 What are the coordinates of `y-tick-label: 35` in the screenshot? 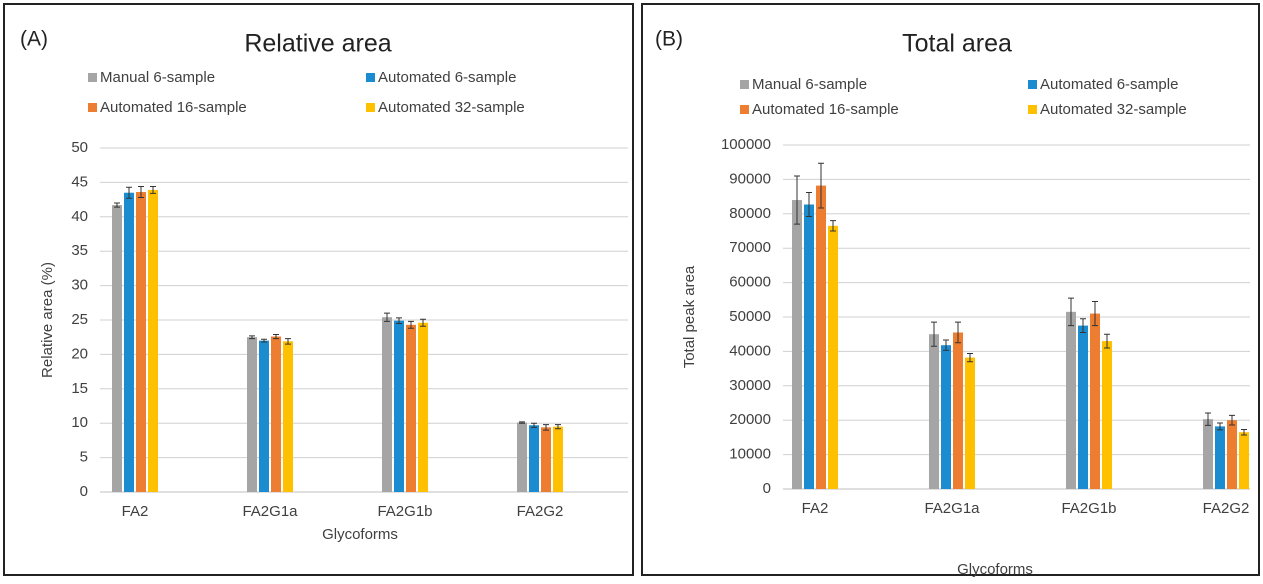 It's located at (79, 250).